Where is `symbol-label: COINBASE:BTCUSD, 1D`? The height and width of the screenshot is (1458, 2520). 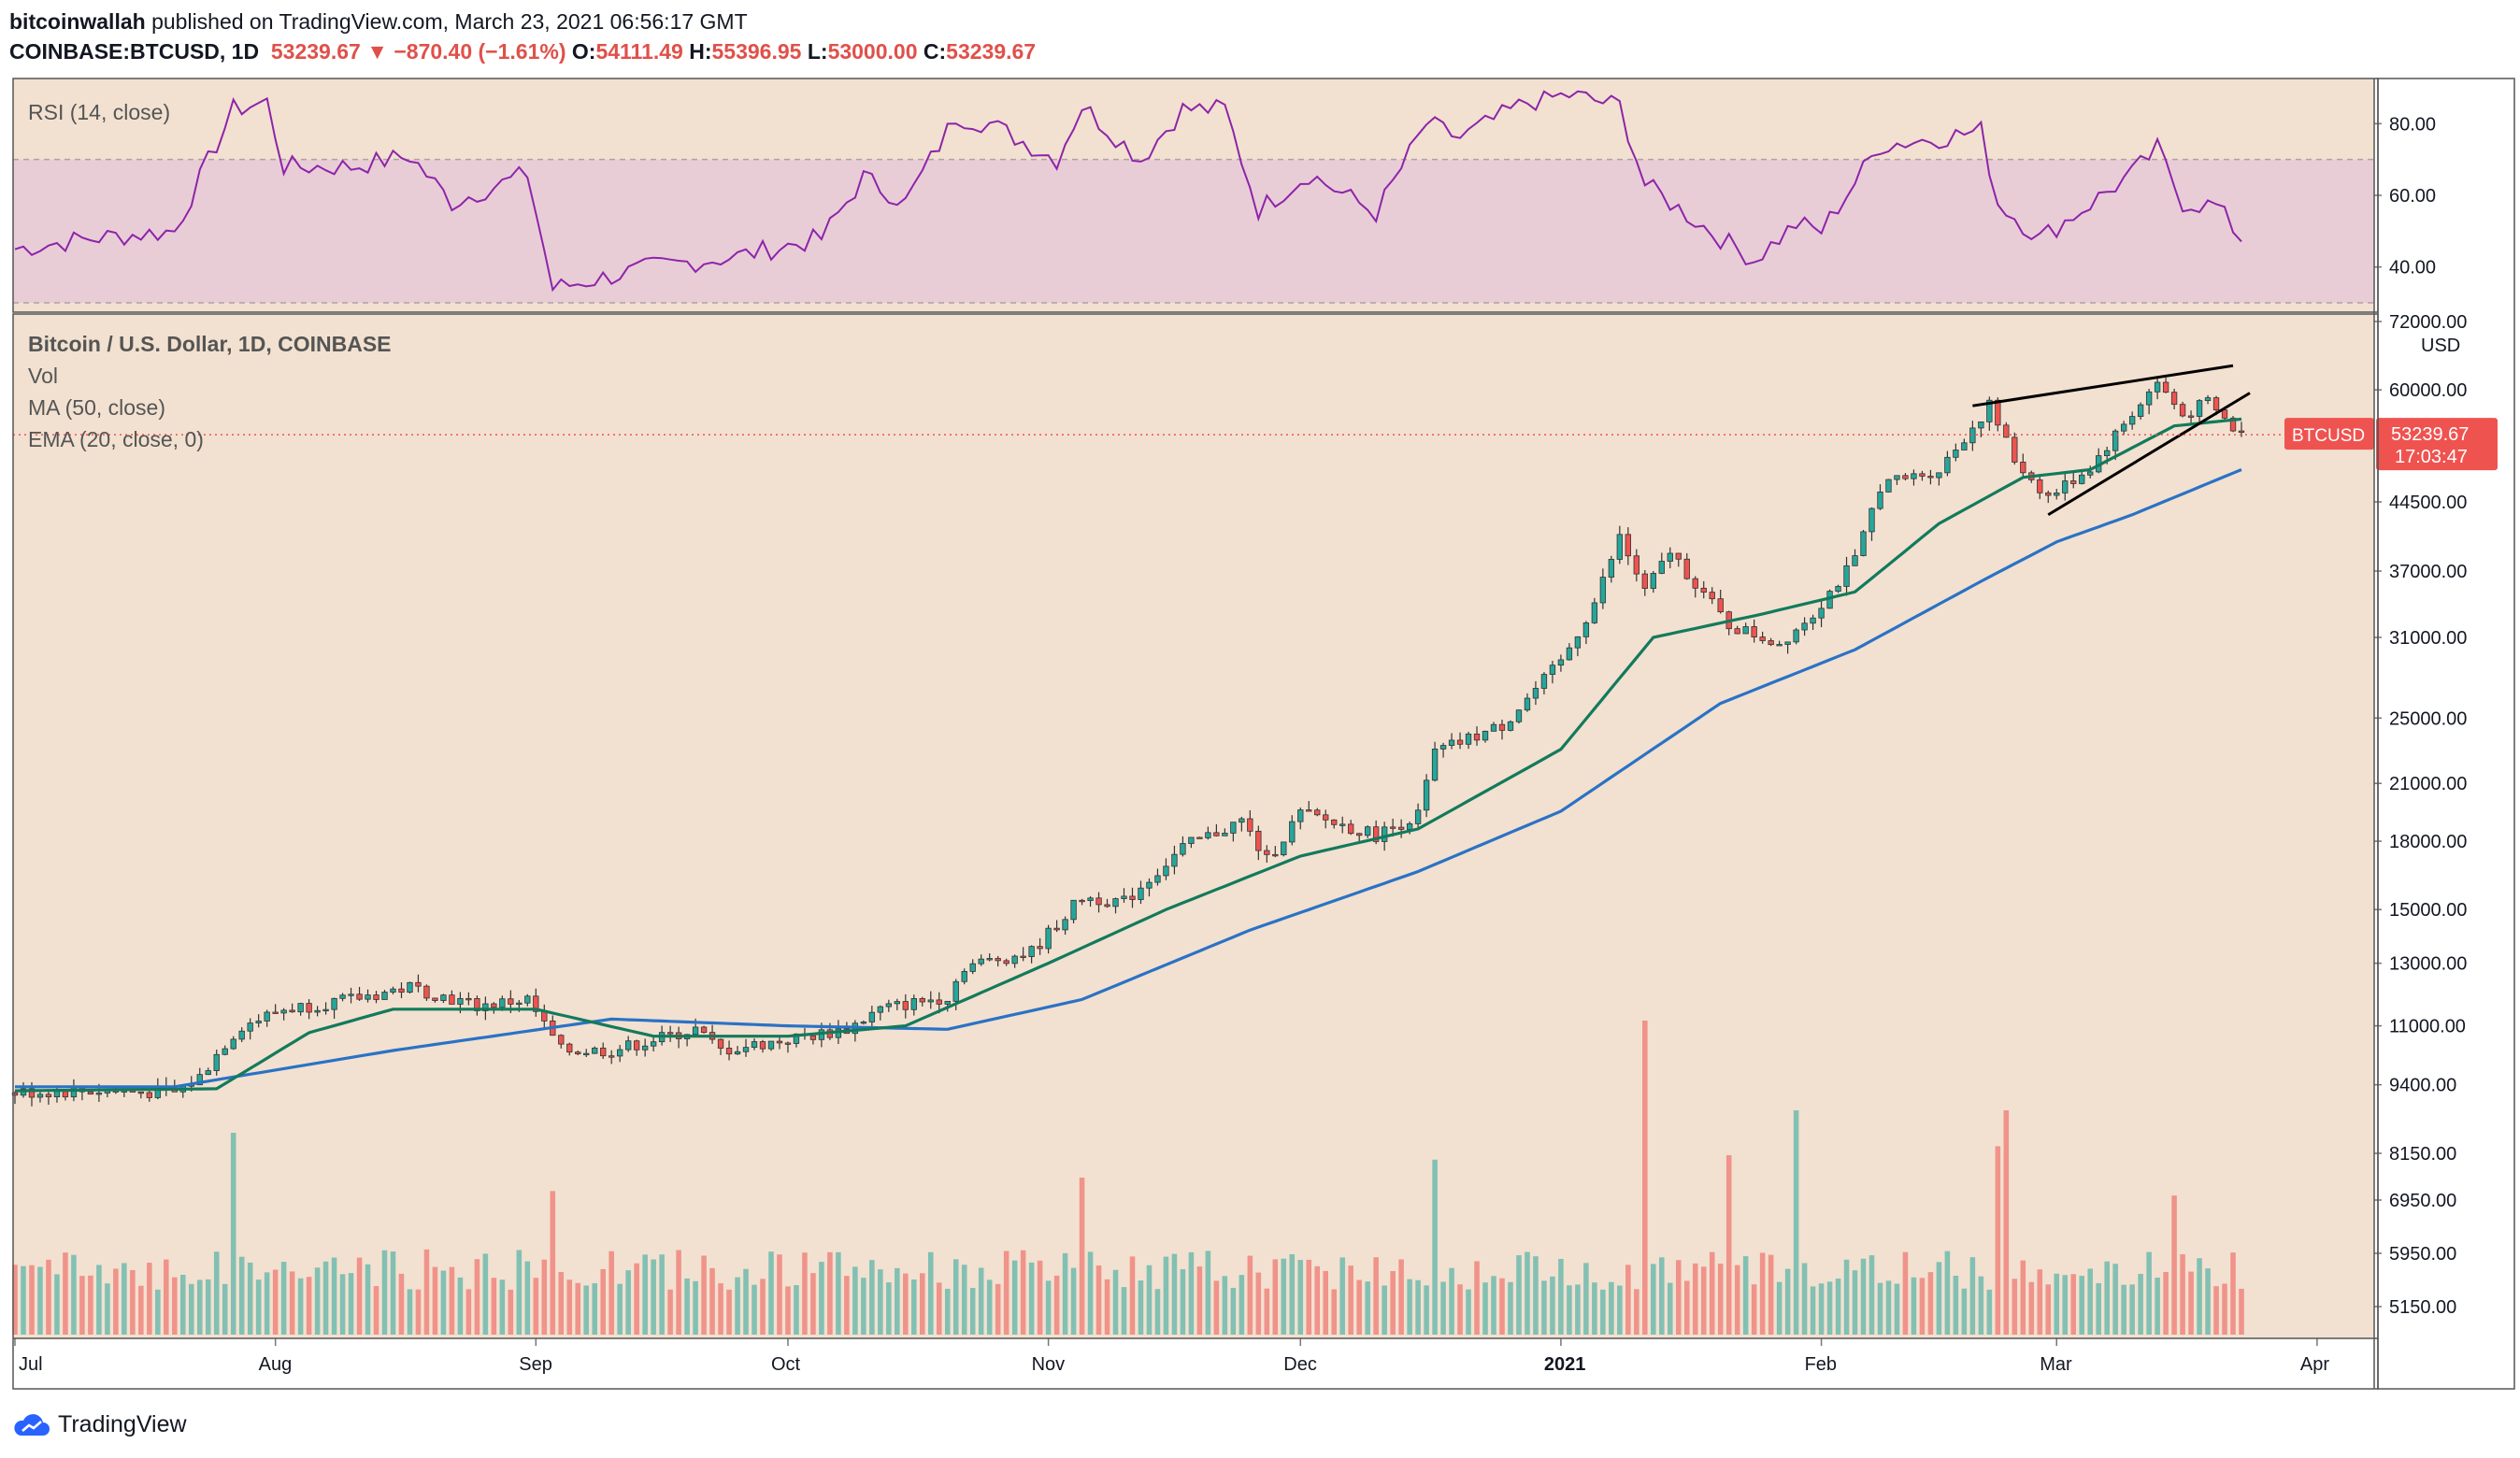 symbol-label: COINBASE:BTCUSD, 1D is located at coordinates (134, 51).